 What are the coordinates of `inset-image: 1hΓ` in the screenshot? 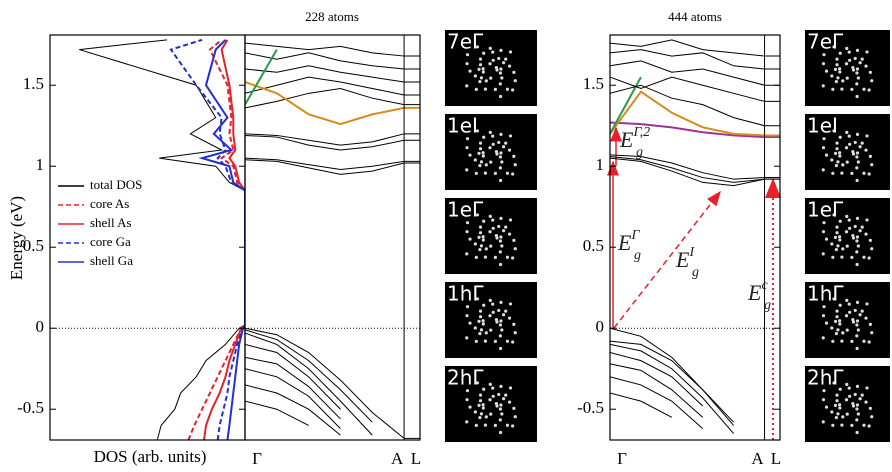 It's located at (491, 320).